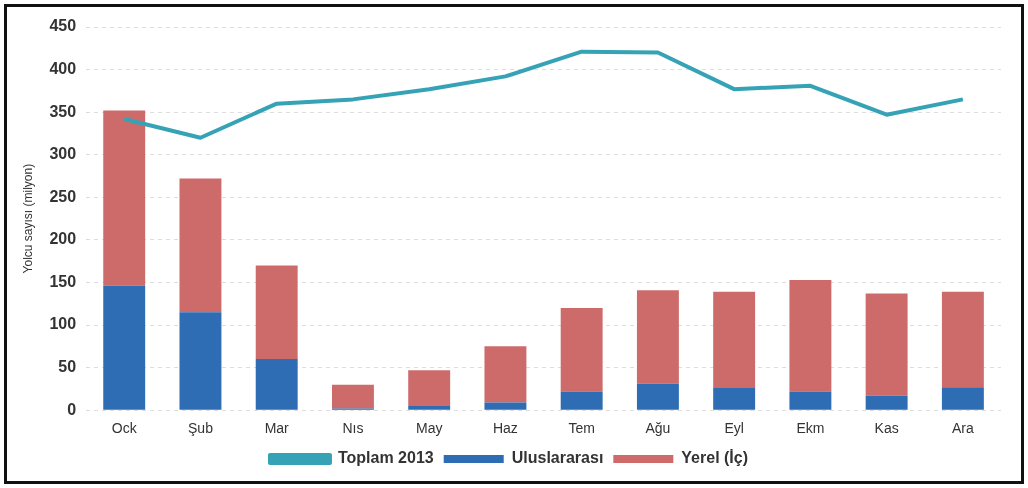 Image resolution: width=1028 pixels, height=488 pixels. Describe the element at coordinates (353, 428) in the screenshot. I see `x-tick-label: Nıs` at that location.